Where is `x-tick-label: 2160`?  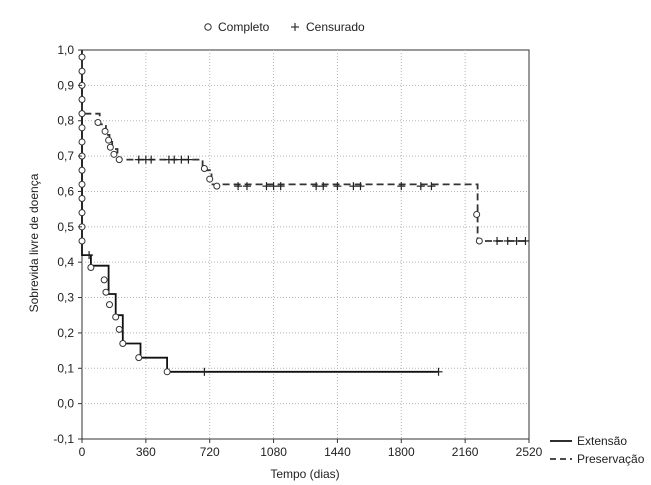
x-tick-label: 2160 is located at coordinates (465, 452).